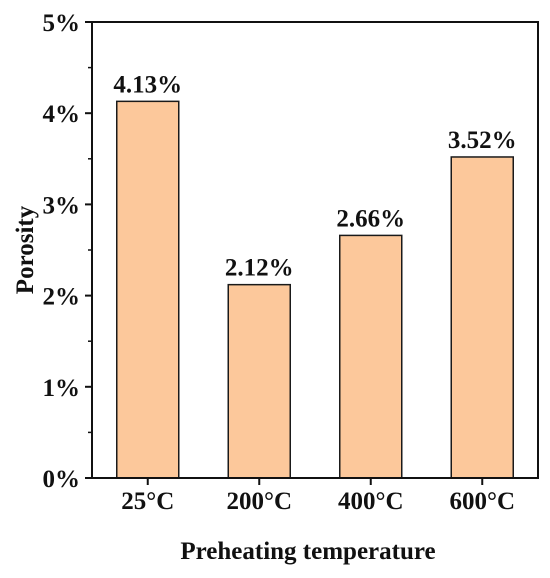 The image size is (550, 578). Describe the element at coordinates (370, 218) in the screenshot. I see `data-label: 2.66%` at that location.